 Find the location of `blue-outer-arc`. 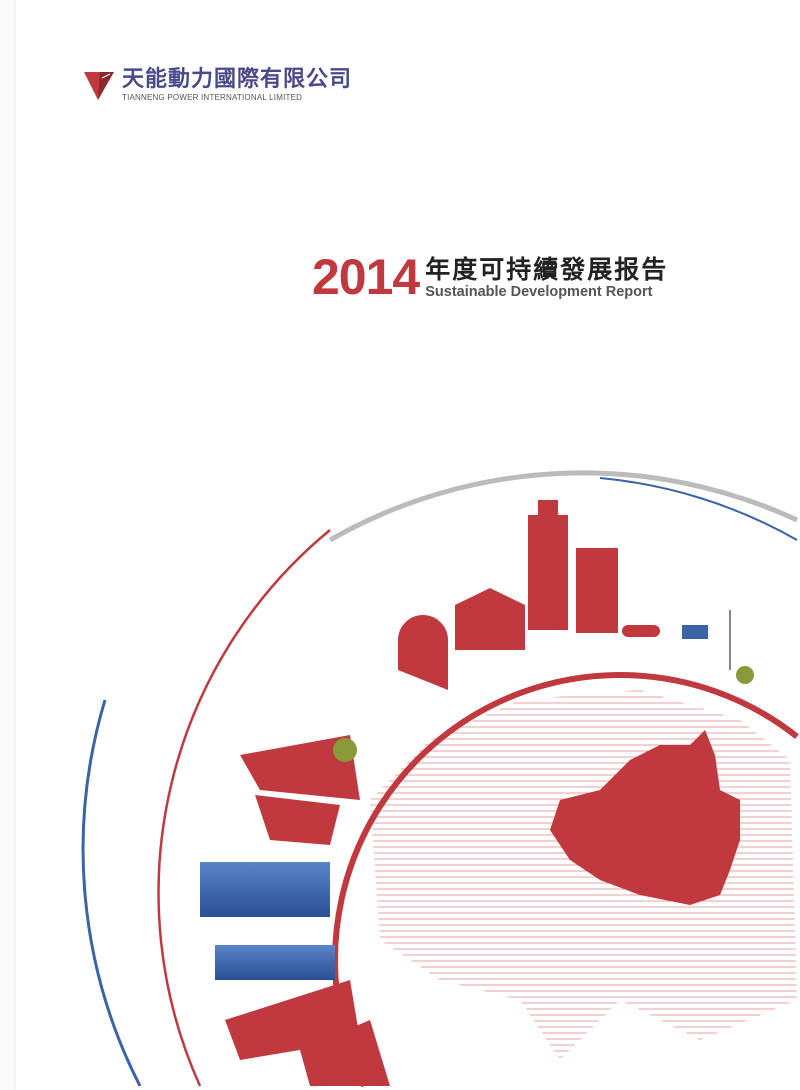

blue-outer-arc is located at coordinates (111, 893).